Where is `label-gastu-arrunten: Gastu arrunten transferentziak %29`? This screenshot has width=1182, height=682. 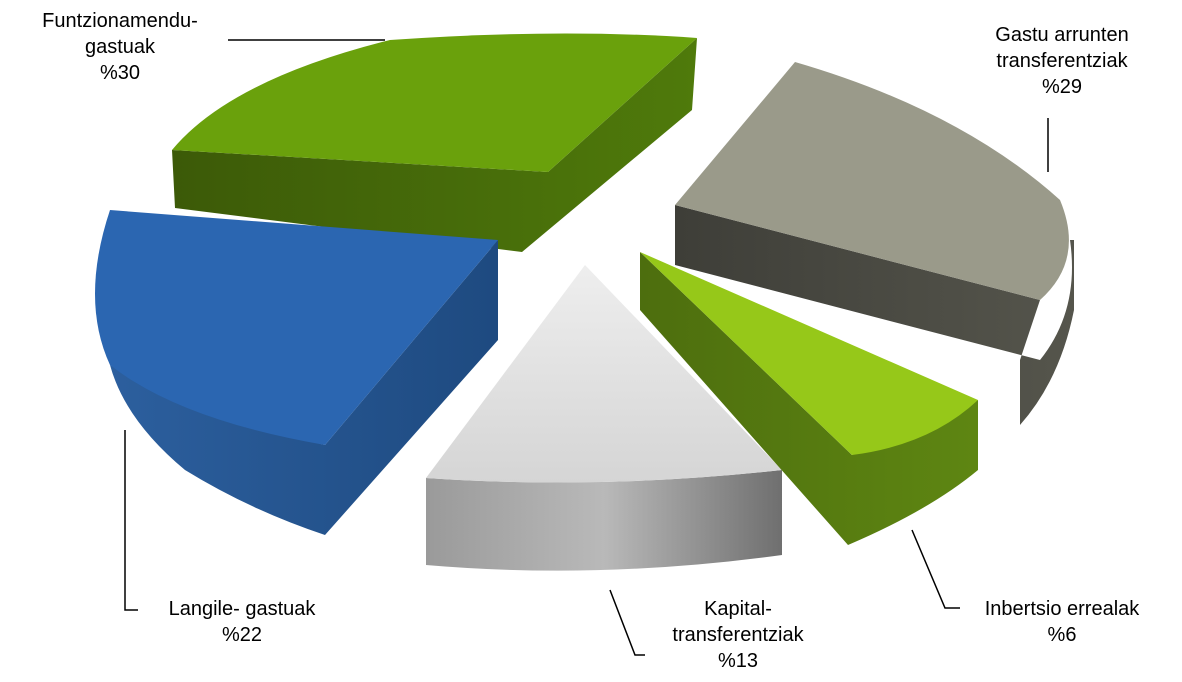
label-gastu-arrunten: Gastu arrunten transferentziak %29 is located at coordinates (1062, 61).